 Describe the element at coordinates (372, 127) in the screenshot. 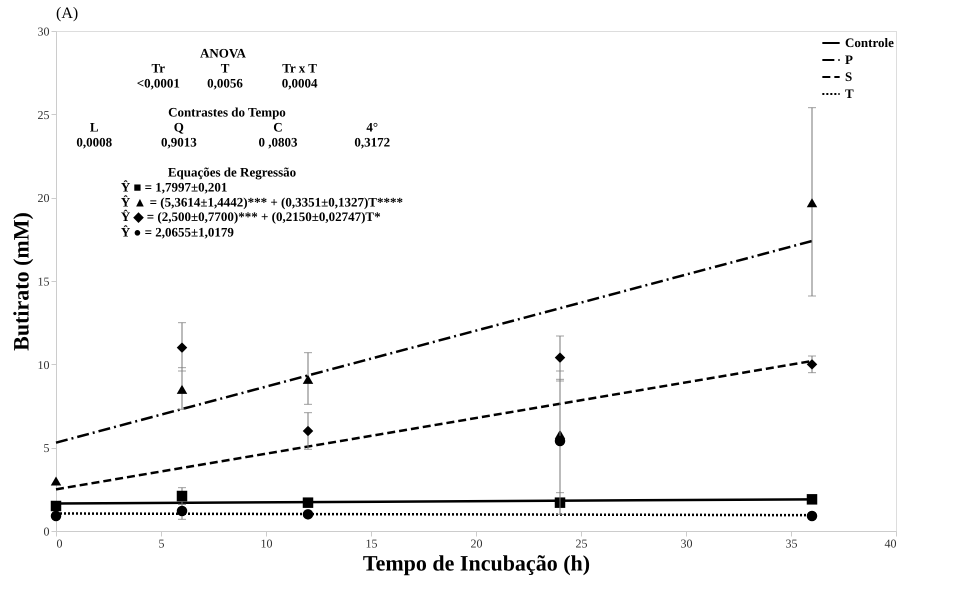

I see `annotation: 4°` at that location.